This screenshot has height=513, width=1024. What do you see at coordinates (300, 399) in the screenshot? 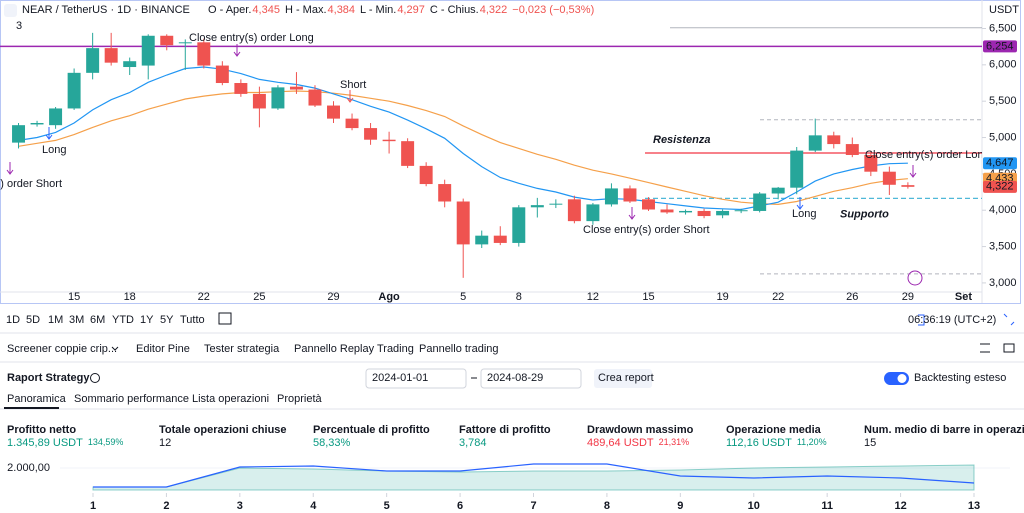
I see `subtab: Proprietà` at bounding box center [300, 399].